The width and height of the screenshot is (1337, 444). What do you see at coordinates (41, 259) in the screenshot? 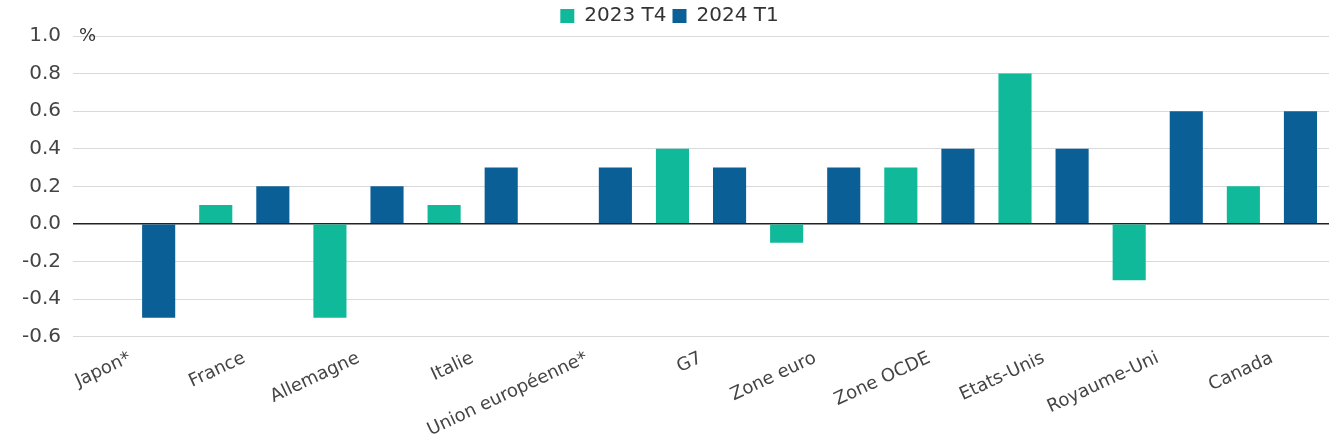
I see `y-tick-label: -0.2` at bounding box center [41, 259].